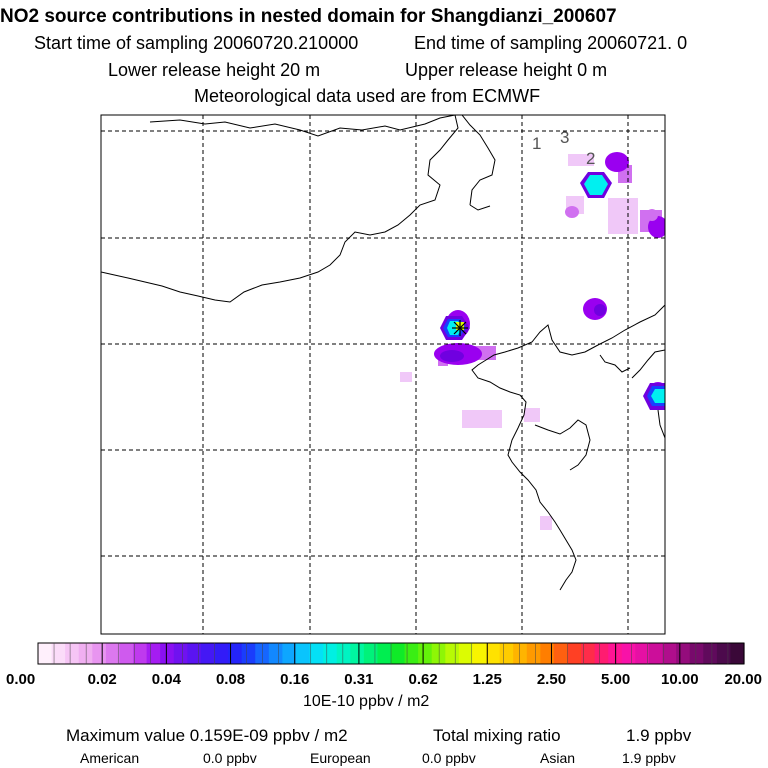 The width and height of the screenshot is (768, 768). Describe the element at coordinates (487, 679) in the screenshot. I see `colorbar-tick-label: 1.25` at that location.